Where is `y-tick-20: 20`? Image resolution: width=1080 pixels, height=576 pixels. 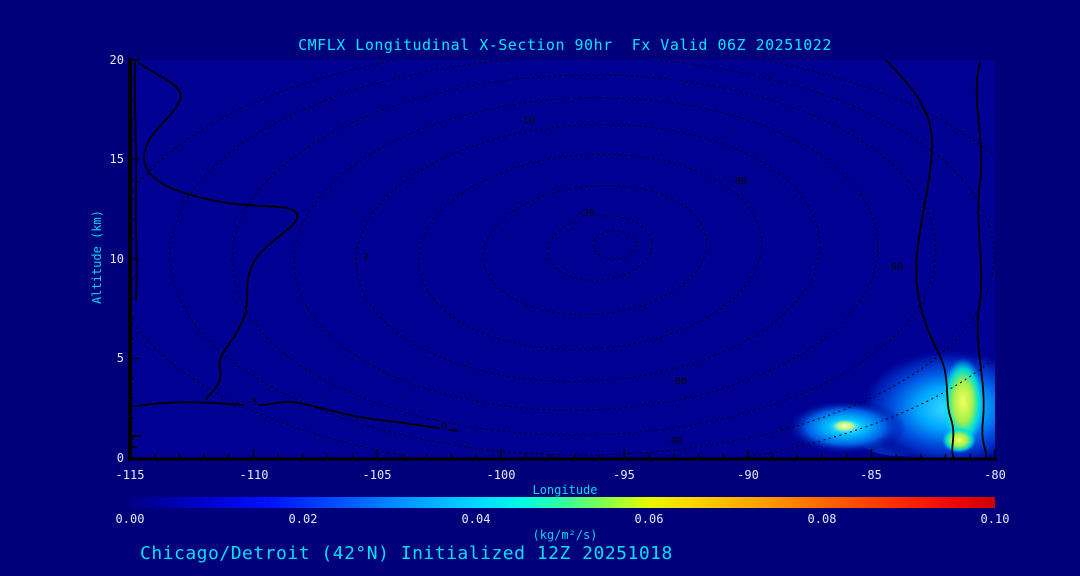 y-tick-20: 20 is located at coordinates (116, 60).